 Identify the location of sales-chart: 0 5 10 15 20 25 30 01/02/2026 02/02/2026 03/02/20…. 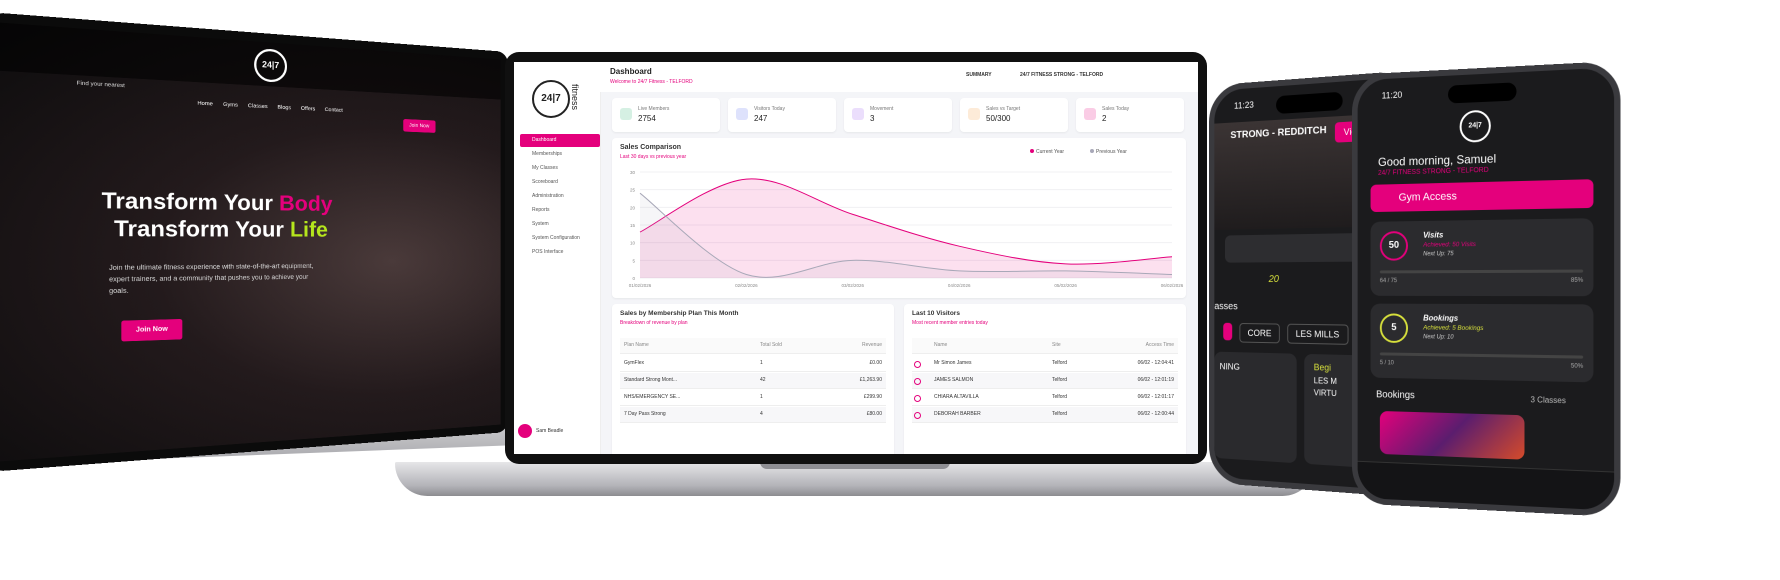
(906, 218).